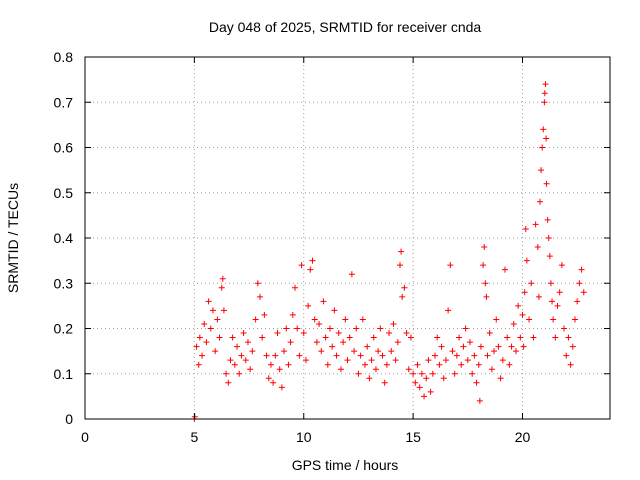 This screenshot has height=480, width=640. I want to click on y-tick-label: 0.1, so click(64, 374).